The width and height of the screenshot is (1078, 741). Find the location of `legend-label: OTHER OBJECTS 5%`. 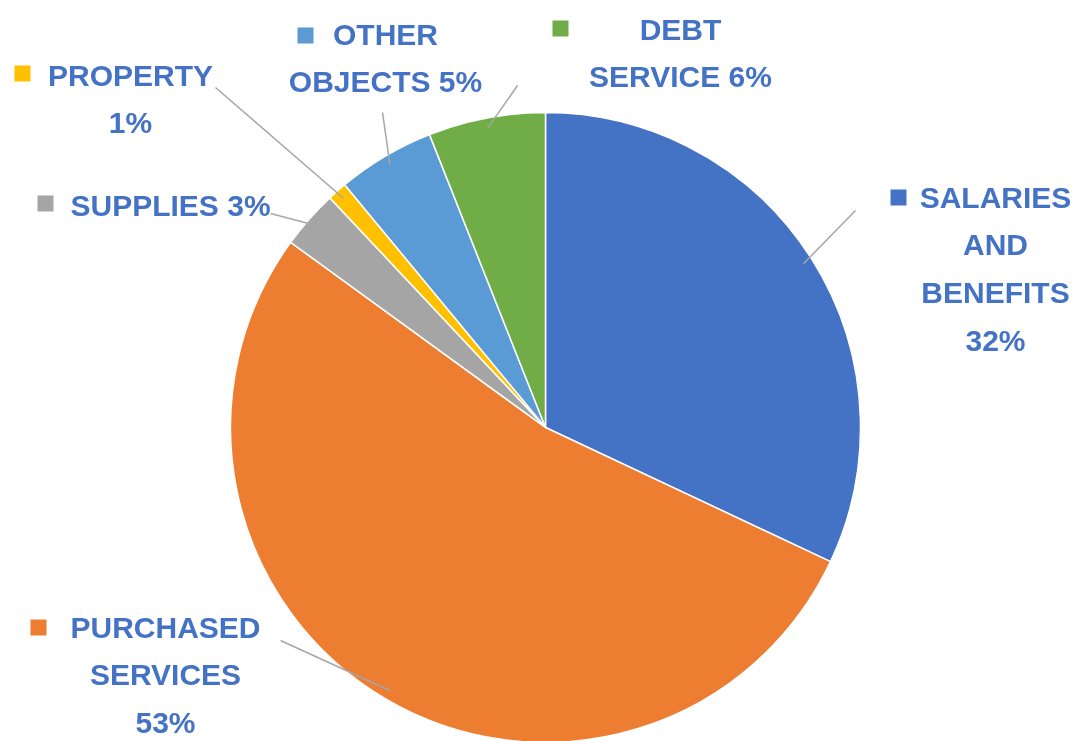

legend-label: OTHER OBJECTS 5% is located at coordinates (385, 58).